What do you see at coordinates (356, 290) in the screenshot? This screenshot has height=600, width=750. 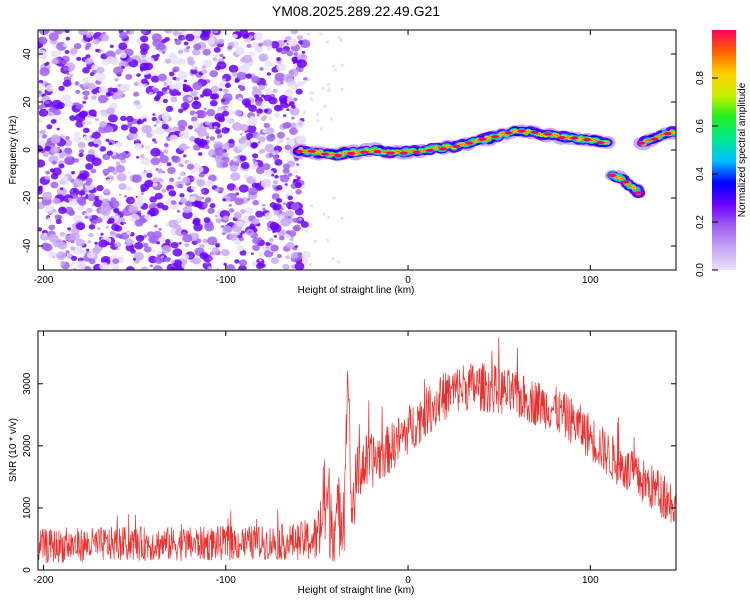 I see `spectrogram-x-label: Height of straight line (km)` at bounding box center [356, 290].